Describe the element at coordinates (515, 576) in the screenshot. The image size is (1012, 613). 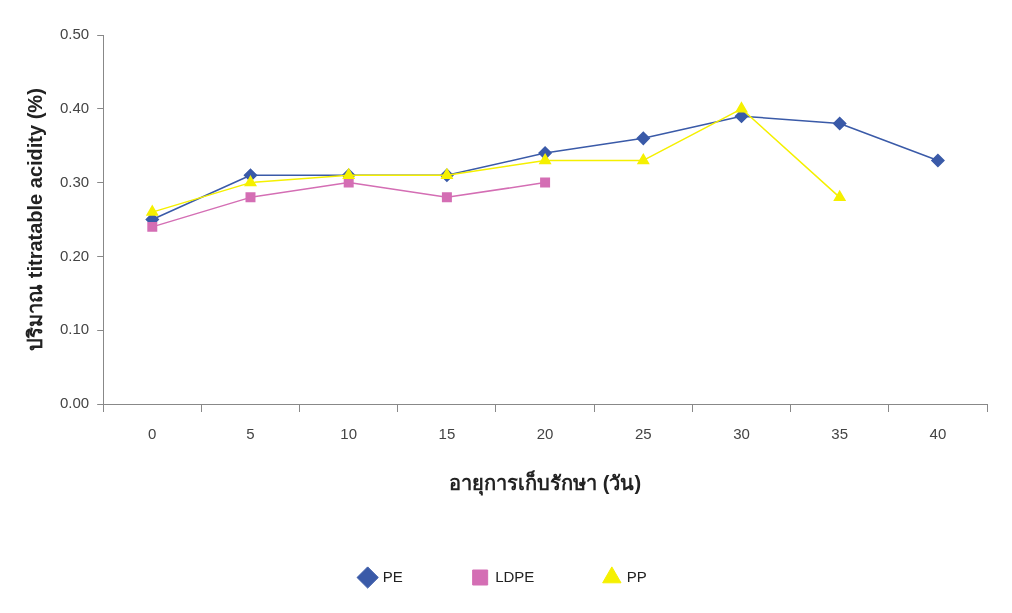
I see `legend-label: LDPE` at that location.